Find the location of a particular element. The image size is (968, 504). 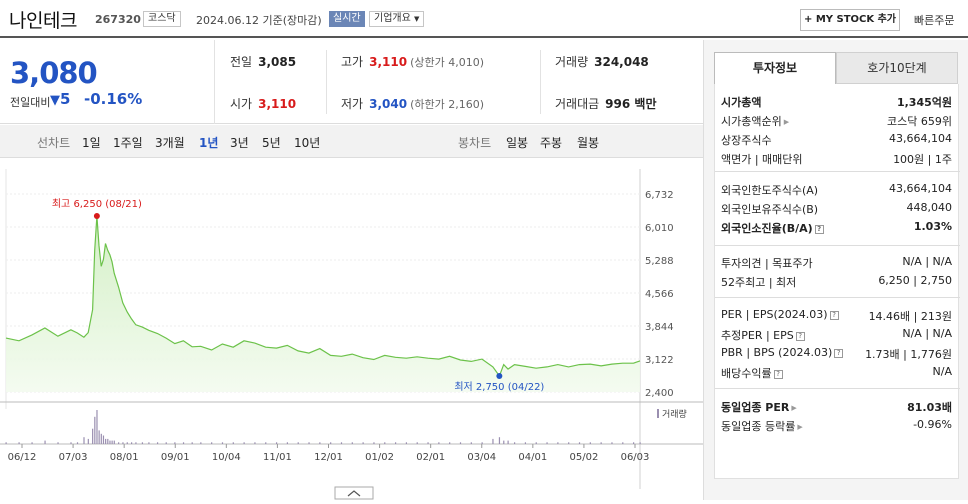

x-tick-label: 04/01 is located at coordinates (532, 457).